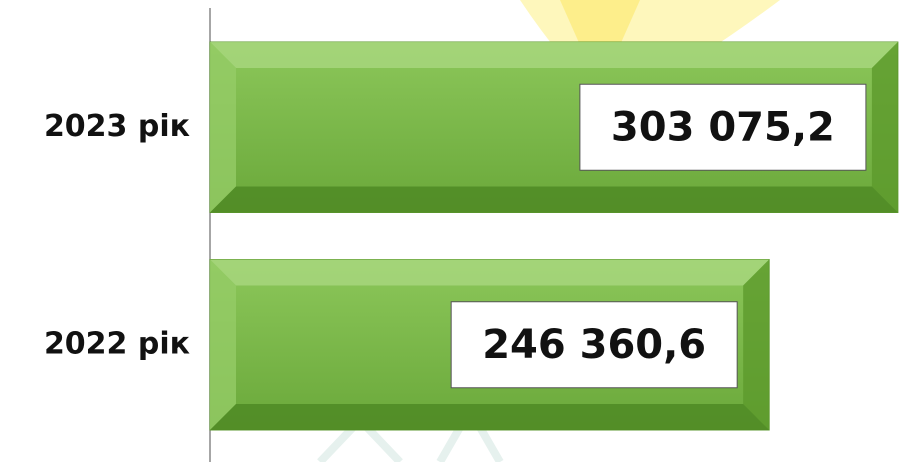 This screenshot has height=462, width=902. What do you see at coordinates (117, 343) in the screenshot?
I see `category-label: 2022 рік` at bounding box center [117, 343].